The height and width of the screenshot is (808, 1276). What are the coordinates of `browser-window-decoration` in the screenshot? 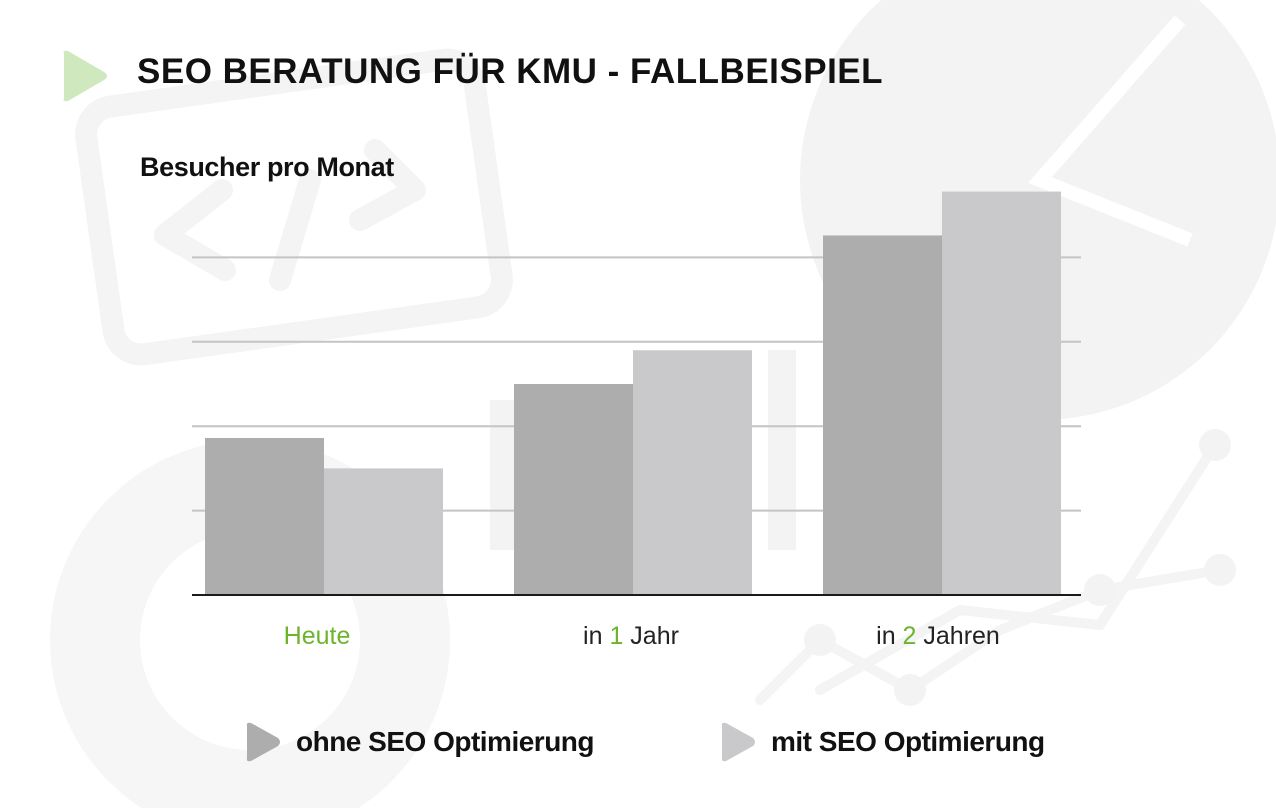 It's located at (294, 207).